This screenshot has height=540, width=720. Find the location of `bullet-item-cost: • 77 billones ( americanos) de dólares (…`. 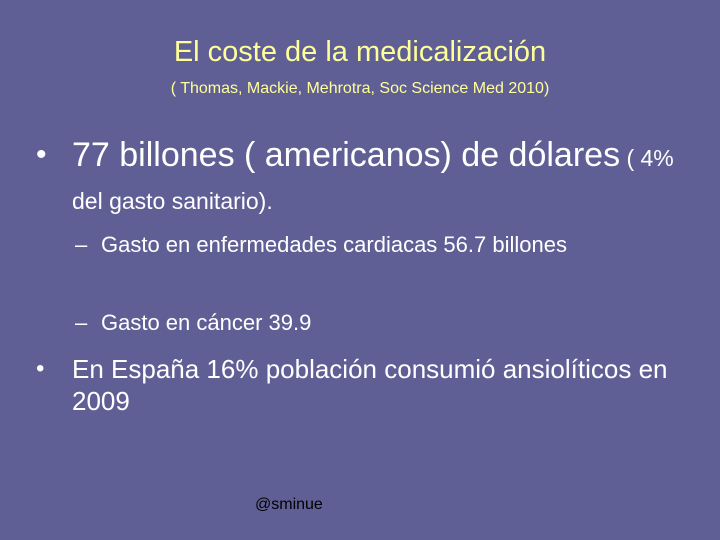

bullet-item-cost: • 77 billones ( americanos) de dólares (… is located at coordinates (366, 178).